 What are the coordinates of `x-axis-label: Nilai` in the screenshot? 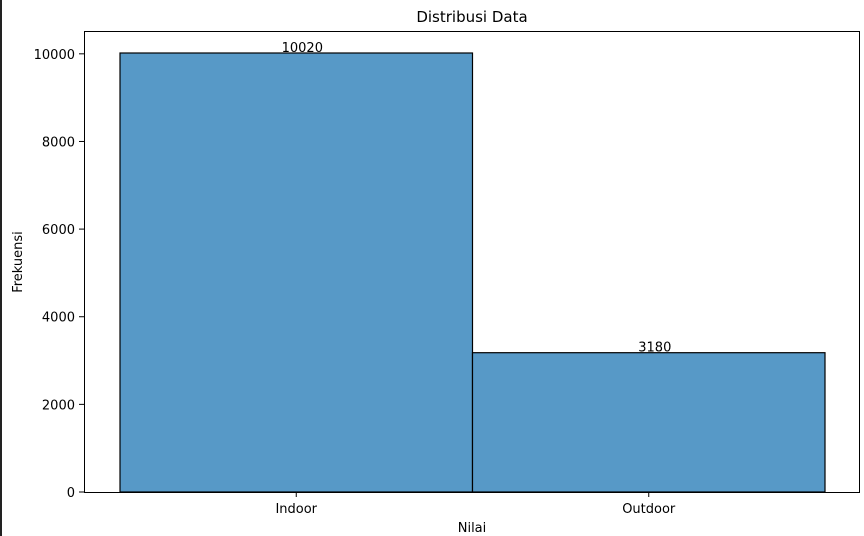 It's located at (472, 528).